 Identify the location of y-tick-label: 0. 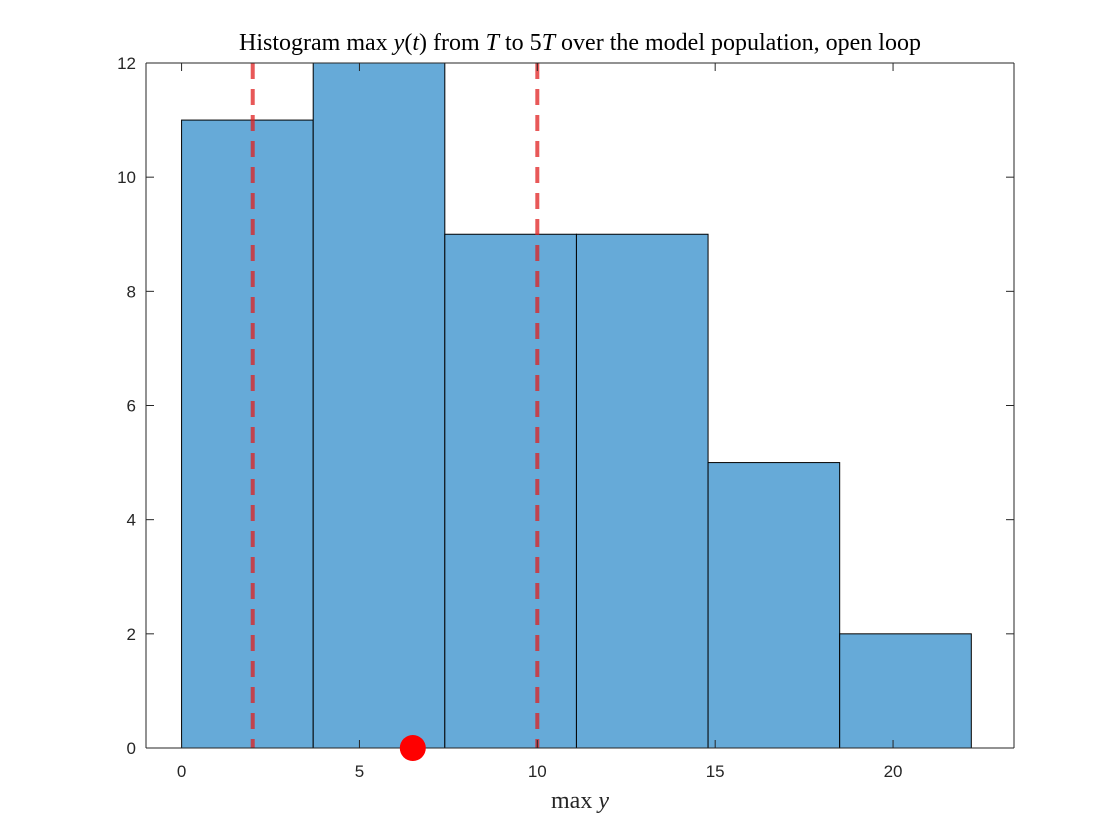
(131, 748).